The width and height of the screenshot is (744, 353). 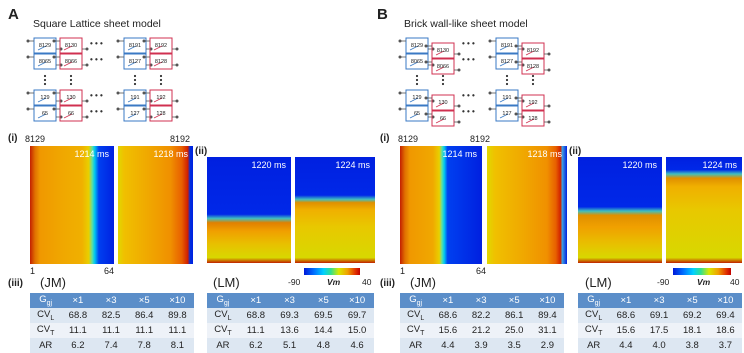 I want to click on table-cell: 82.5, so click(x=111, y=315).